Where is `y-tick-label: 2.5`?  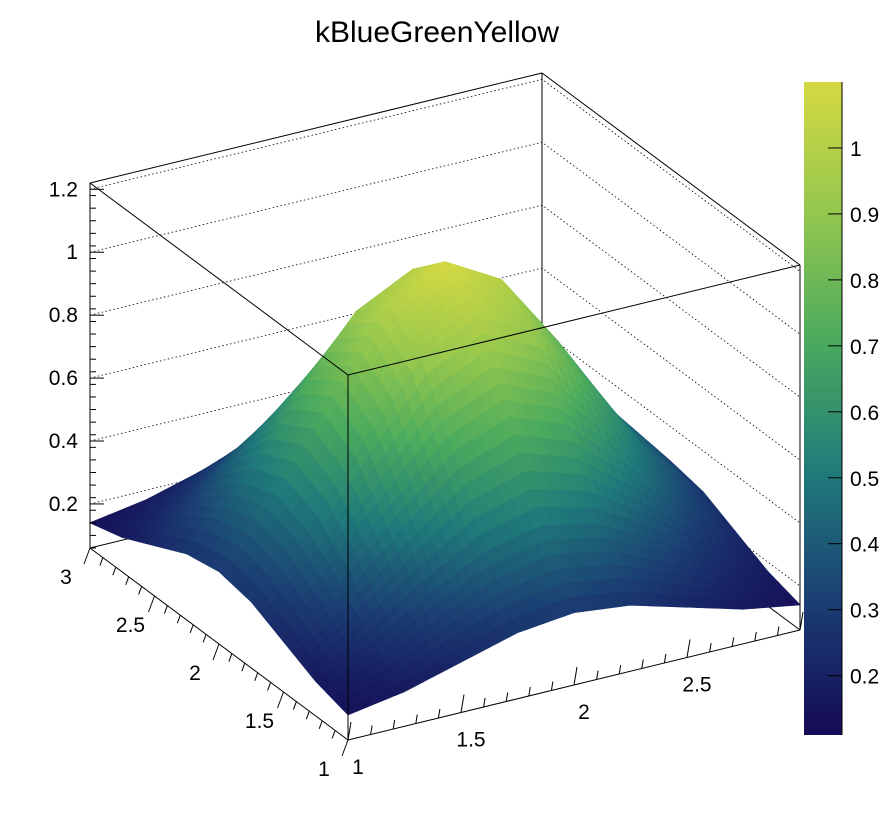
y-tick-label: 2.5 is located at coordinates (130, 625).